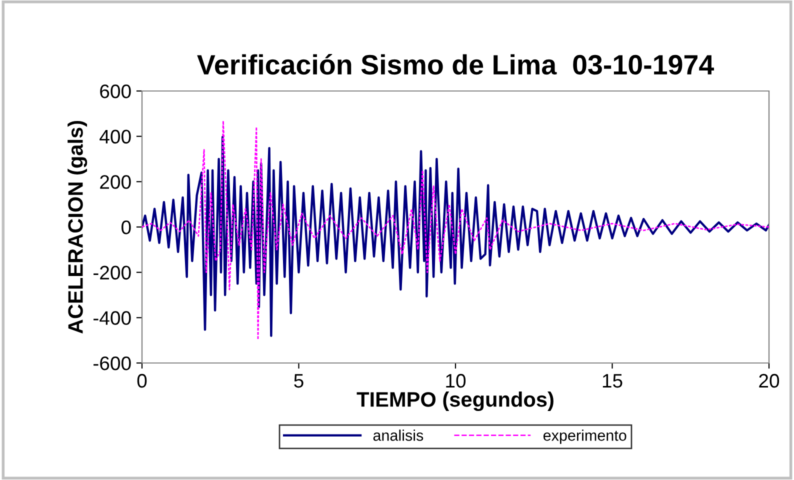 This screenshot has width=794, height=480. What do you see at coordinates (455, 64) in the screenshot?
I see `chart-title: Verificación Sismo de Lima 03-10-1974` at bounding box center [455, 64].